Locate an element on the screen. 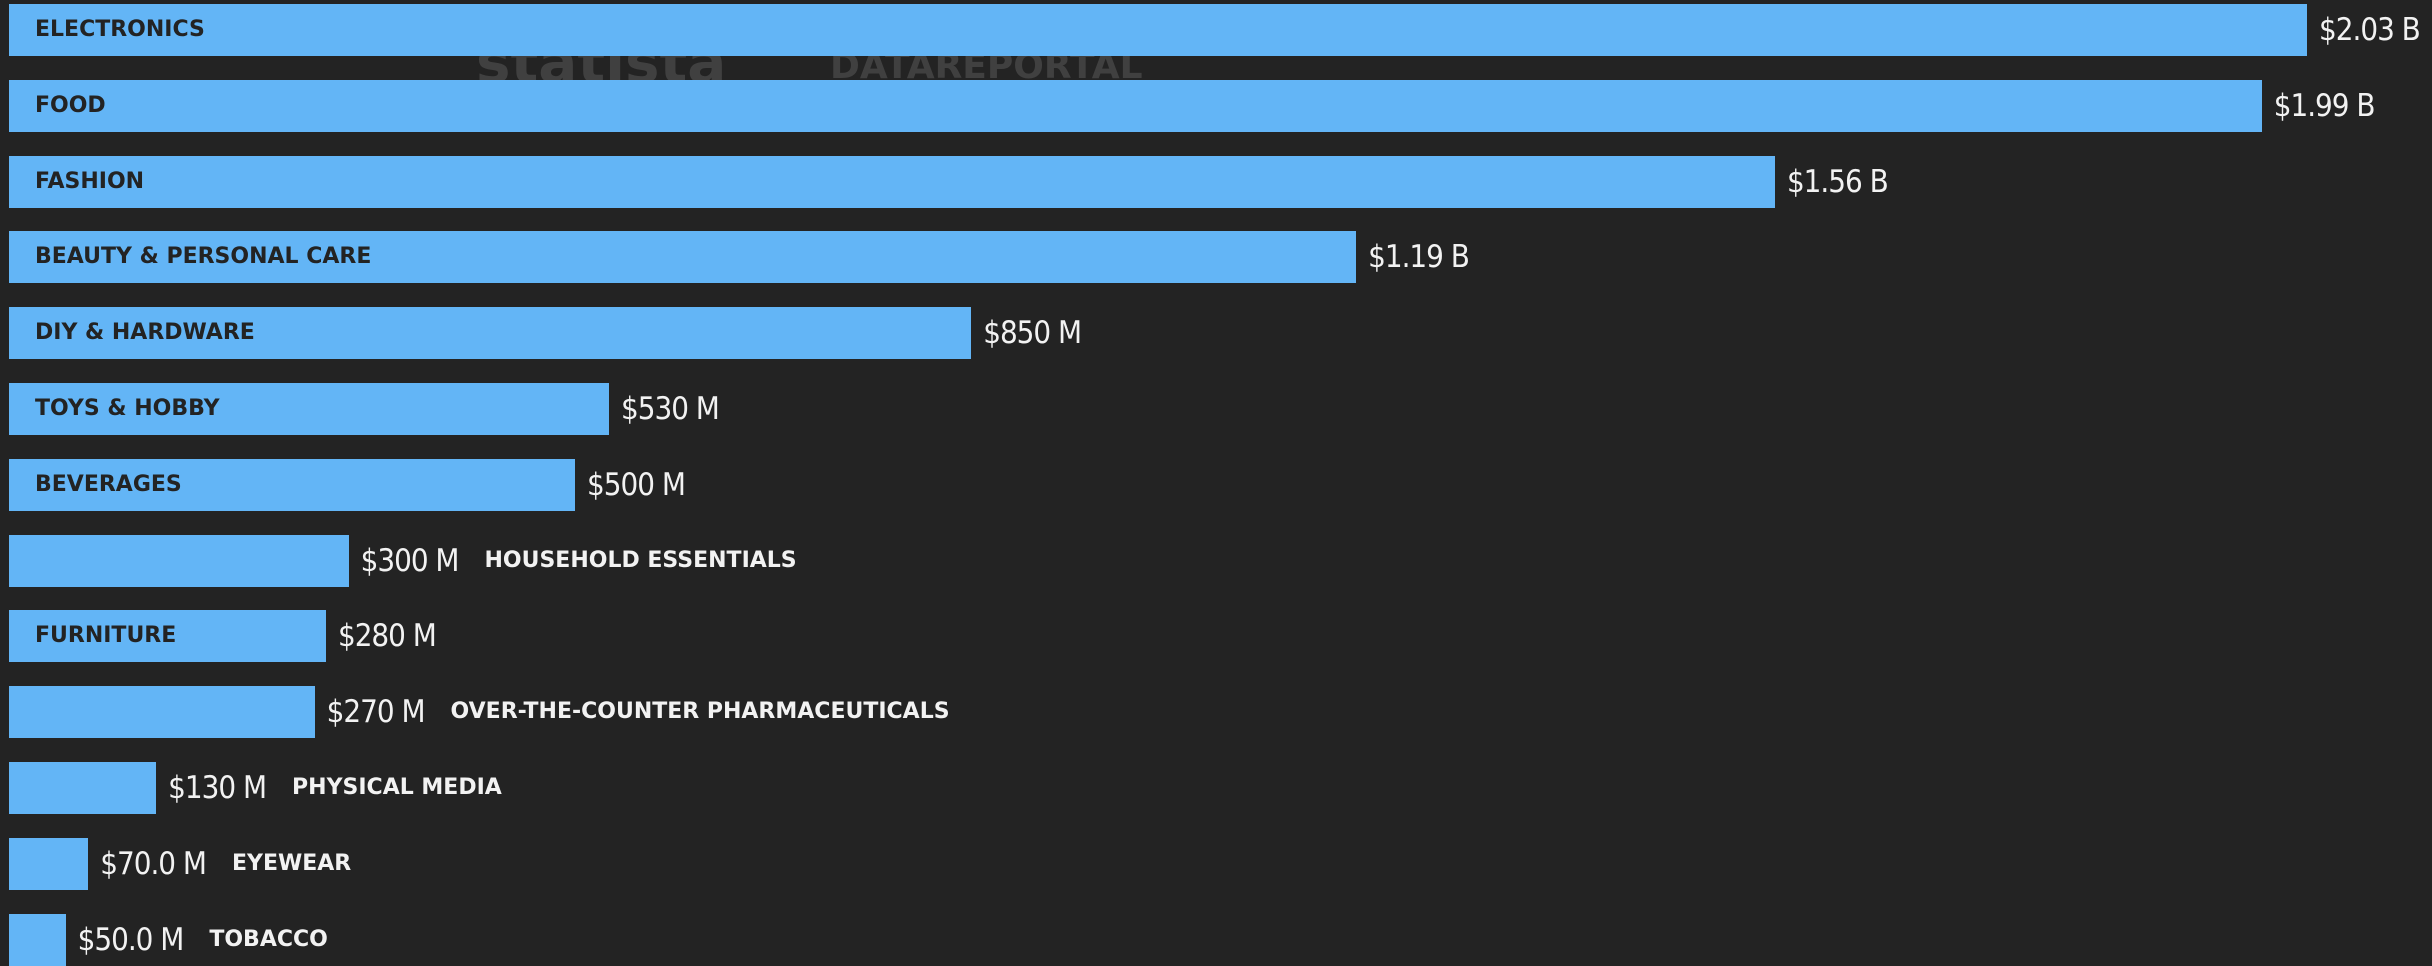 The image size is (2432, 966). value-label: $50.0 M is located at coordinates (131, 939).